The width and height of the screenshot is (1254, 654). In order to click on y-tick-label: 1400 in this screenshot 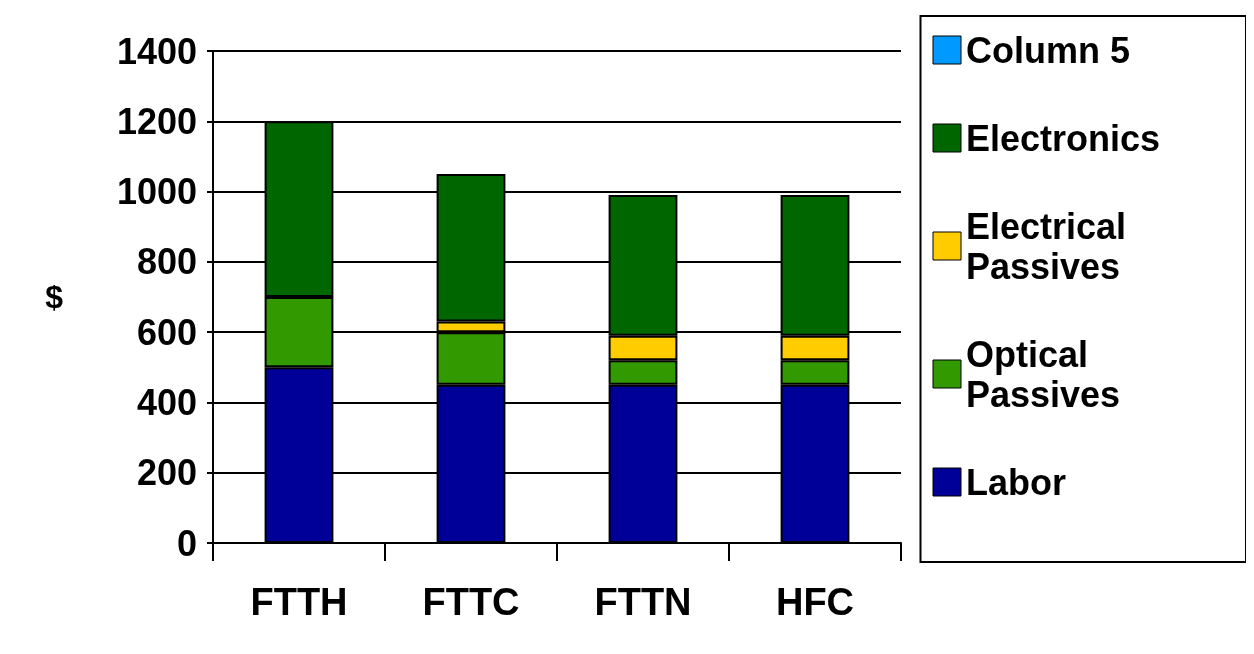, I will do `click(156, 51)`.